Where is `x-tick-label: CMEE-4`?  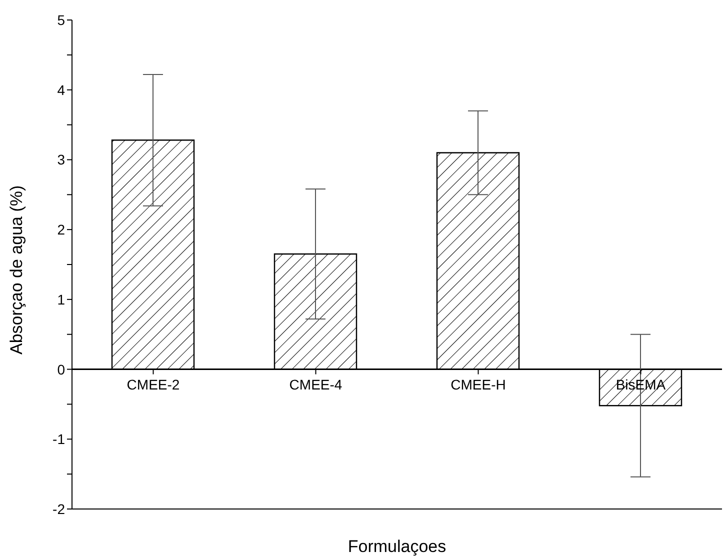
x-tick-label: CMEE-4 is located at coordinates (315, 384).